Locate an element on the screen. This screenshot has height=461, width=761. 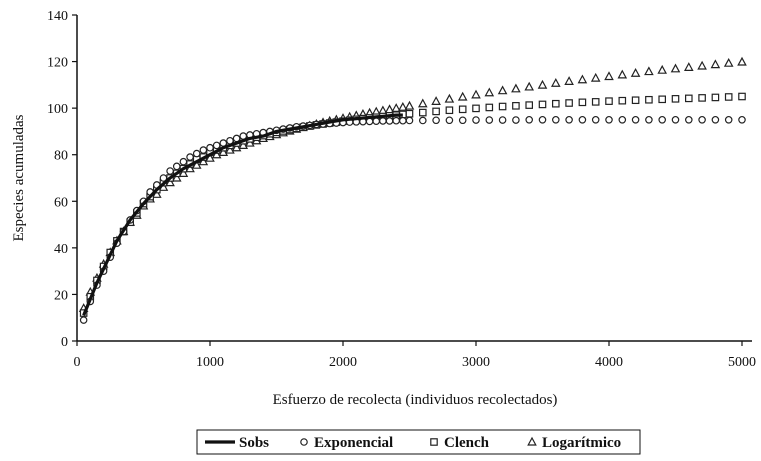
x-tick-label: 3000 is located at coordinates (476, 362).